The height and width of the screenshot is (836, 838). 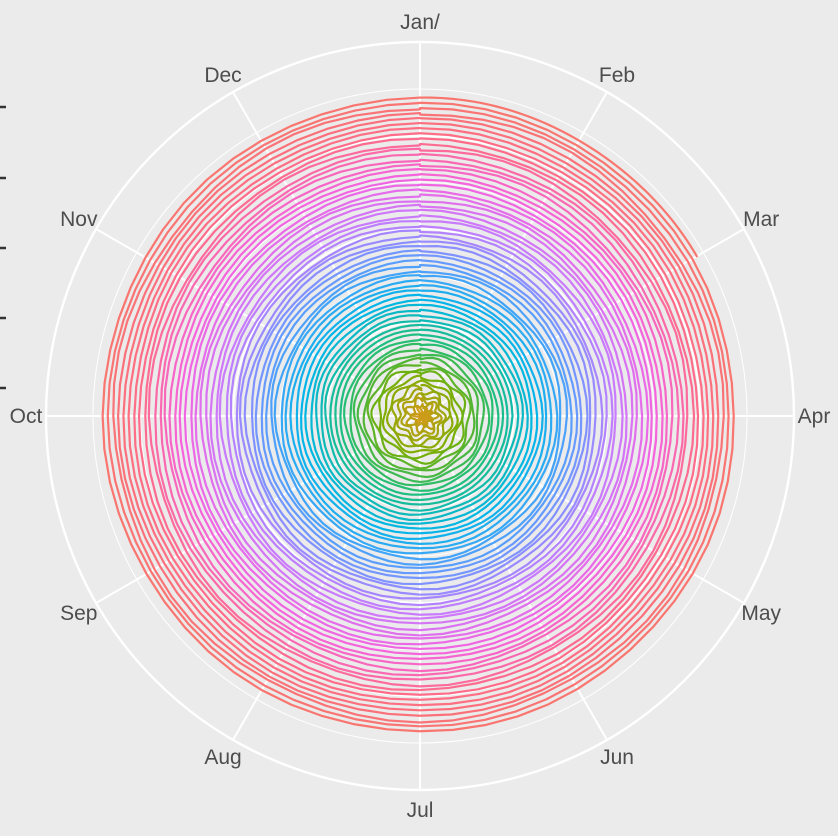 What do you see at coordinates (617, 75) in the screenshot?
I see `month-label-feb: Feb` at bounding box center [617, 75].